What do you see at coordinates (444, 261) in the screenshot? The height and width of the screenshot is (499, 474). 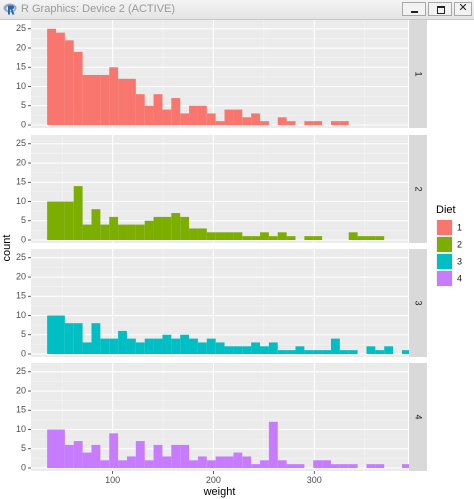 I see `legend-key` at bounding box center [444, 261].